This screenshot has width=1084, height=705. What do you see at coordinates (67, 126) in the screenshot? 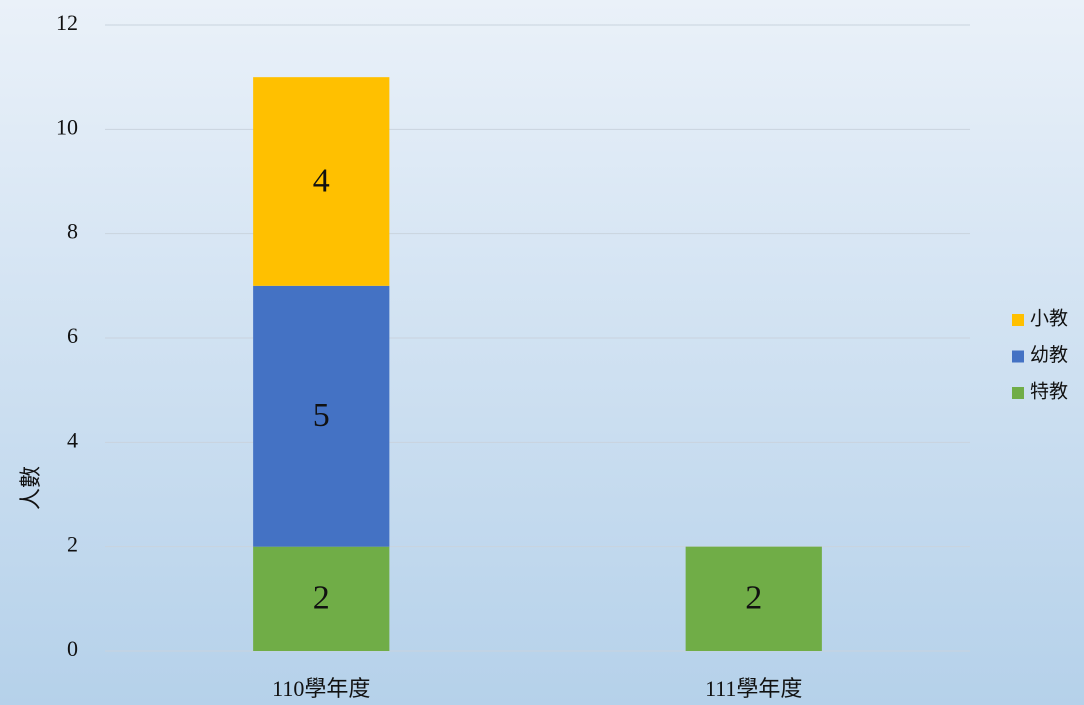
I see `y-tick-label: 10` at bounding box center [67, 126].